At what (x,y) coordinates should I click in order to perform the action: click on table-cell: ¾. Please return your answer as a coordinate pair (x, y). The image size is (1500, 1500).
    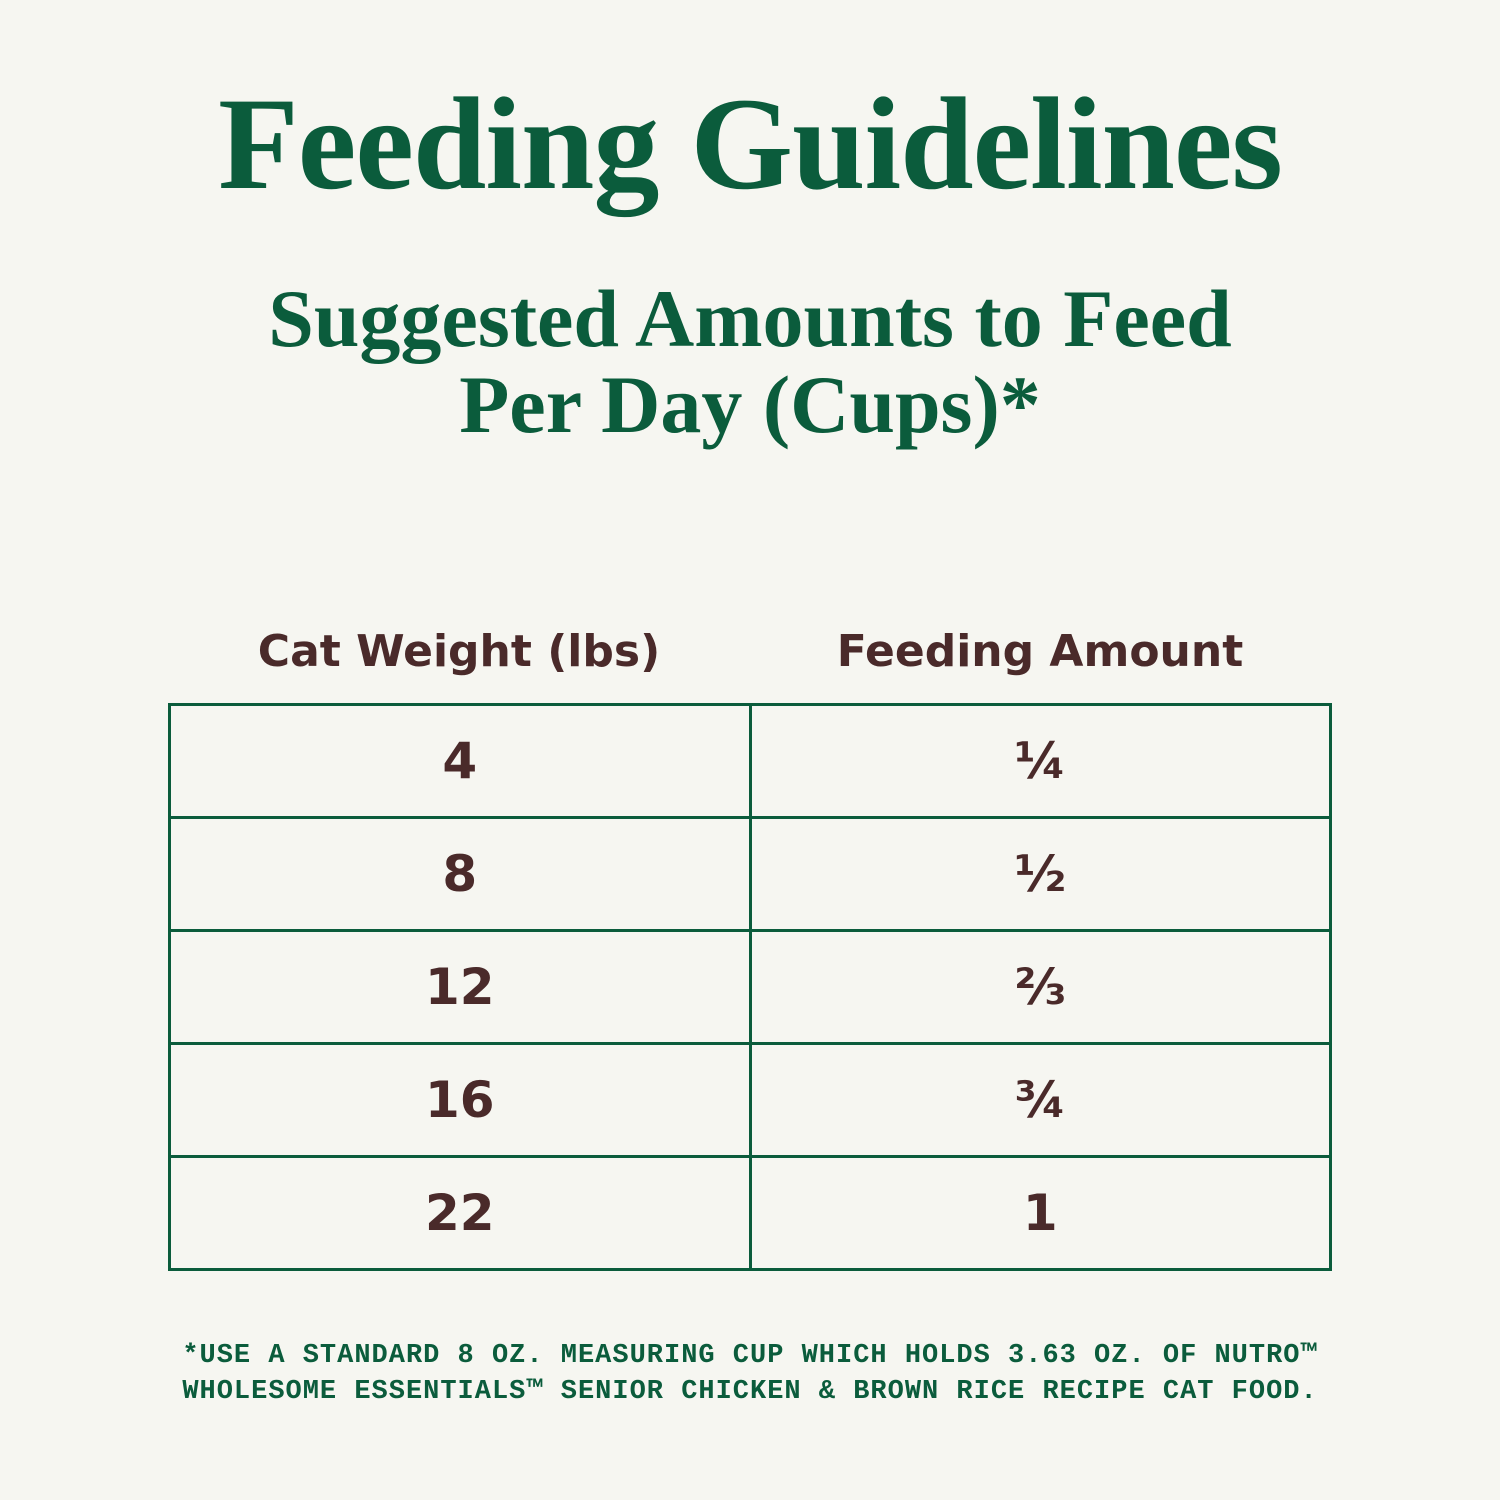
    Looking at the image, I should click on (1040, 1100).